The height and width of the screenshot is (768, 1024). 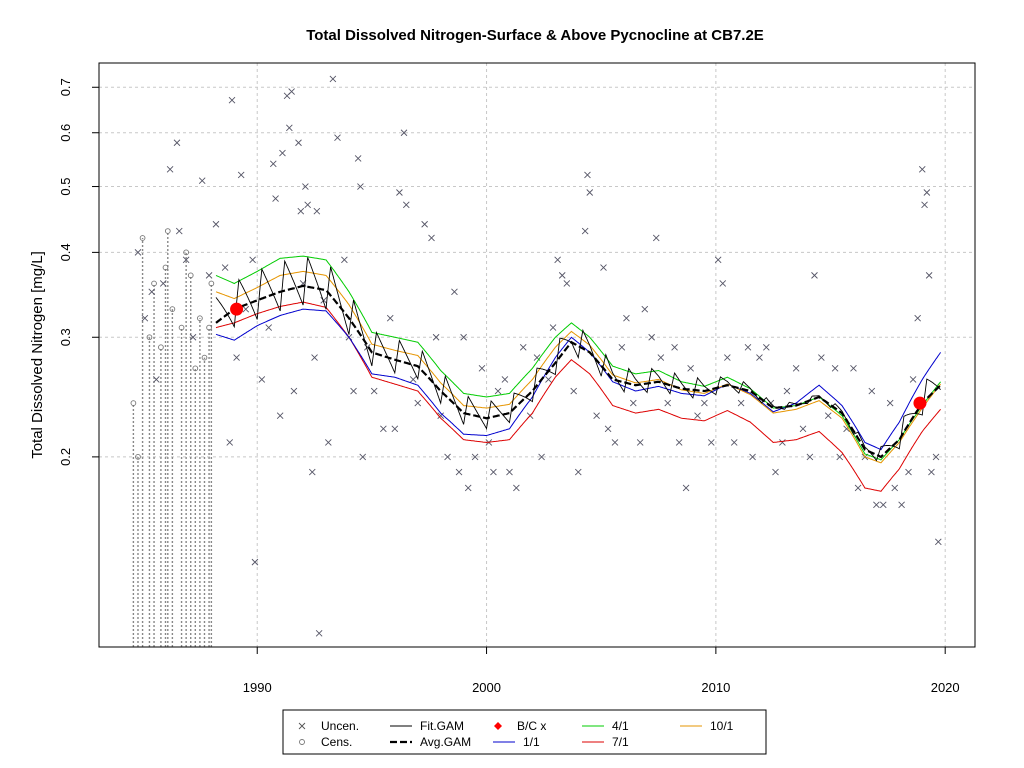 I want to click on legend-label: B/C x, so click(x=531, y=726).